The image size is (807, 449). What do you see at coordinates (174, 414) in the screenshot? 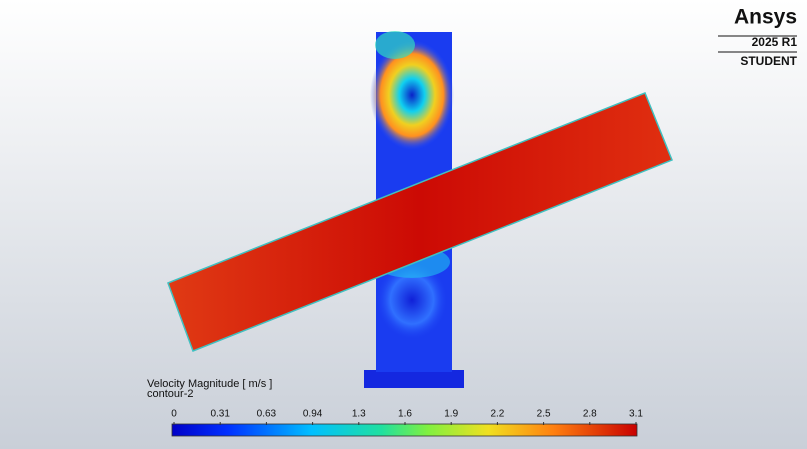
I see `colorbar-tick-label: 0` at bounding box center [174, 414].